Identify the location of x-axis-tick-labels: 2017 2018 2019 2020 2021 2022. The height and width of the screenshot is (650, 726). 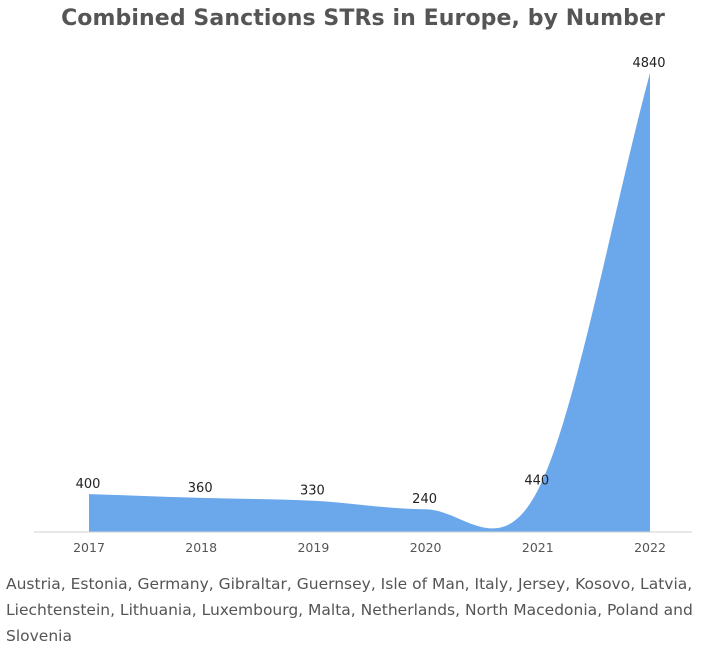
(369, 547).